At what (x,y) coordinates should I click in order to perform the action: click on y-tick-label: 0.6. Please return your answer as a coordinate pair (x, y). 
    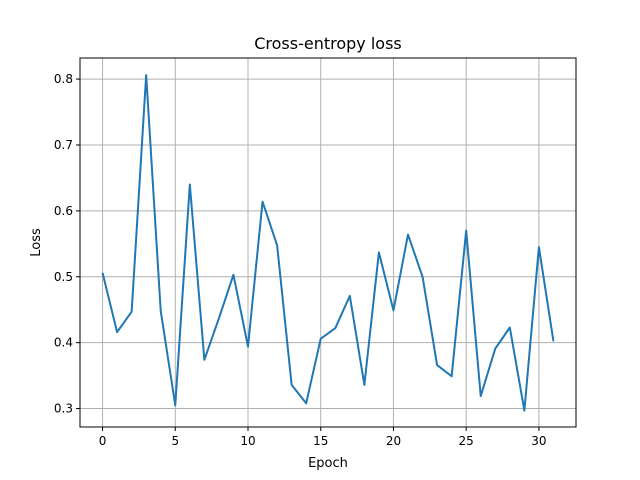
    Looking at the image, I should click on (63, 211).